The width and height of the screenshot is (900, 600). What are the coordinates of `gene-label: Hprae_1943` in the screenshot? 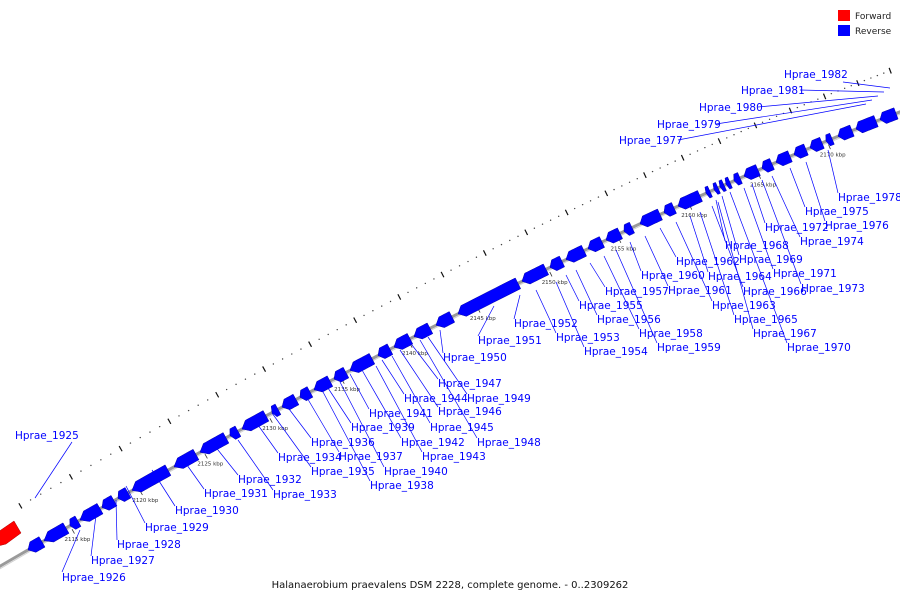 It's located at (454, 457).